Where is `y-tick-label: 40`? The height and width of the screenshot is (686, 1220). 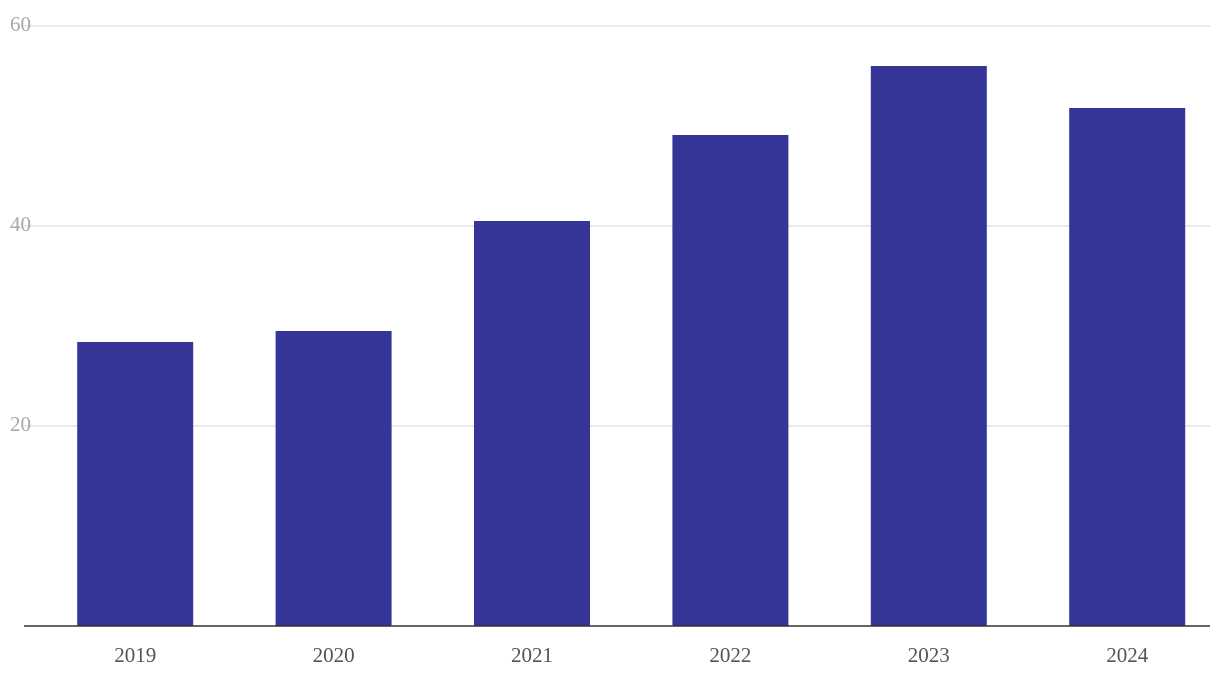 y-tick-label: 40 is located at coordinates (20, 224).